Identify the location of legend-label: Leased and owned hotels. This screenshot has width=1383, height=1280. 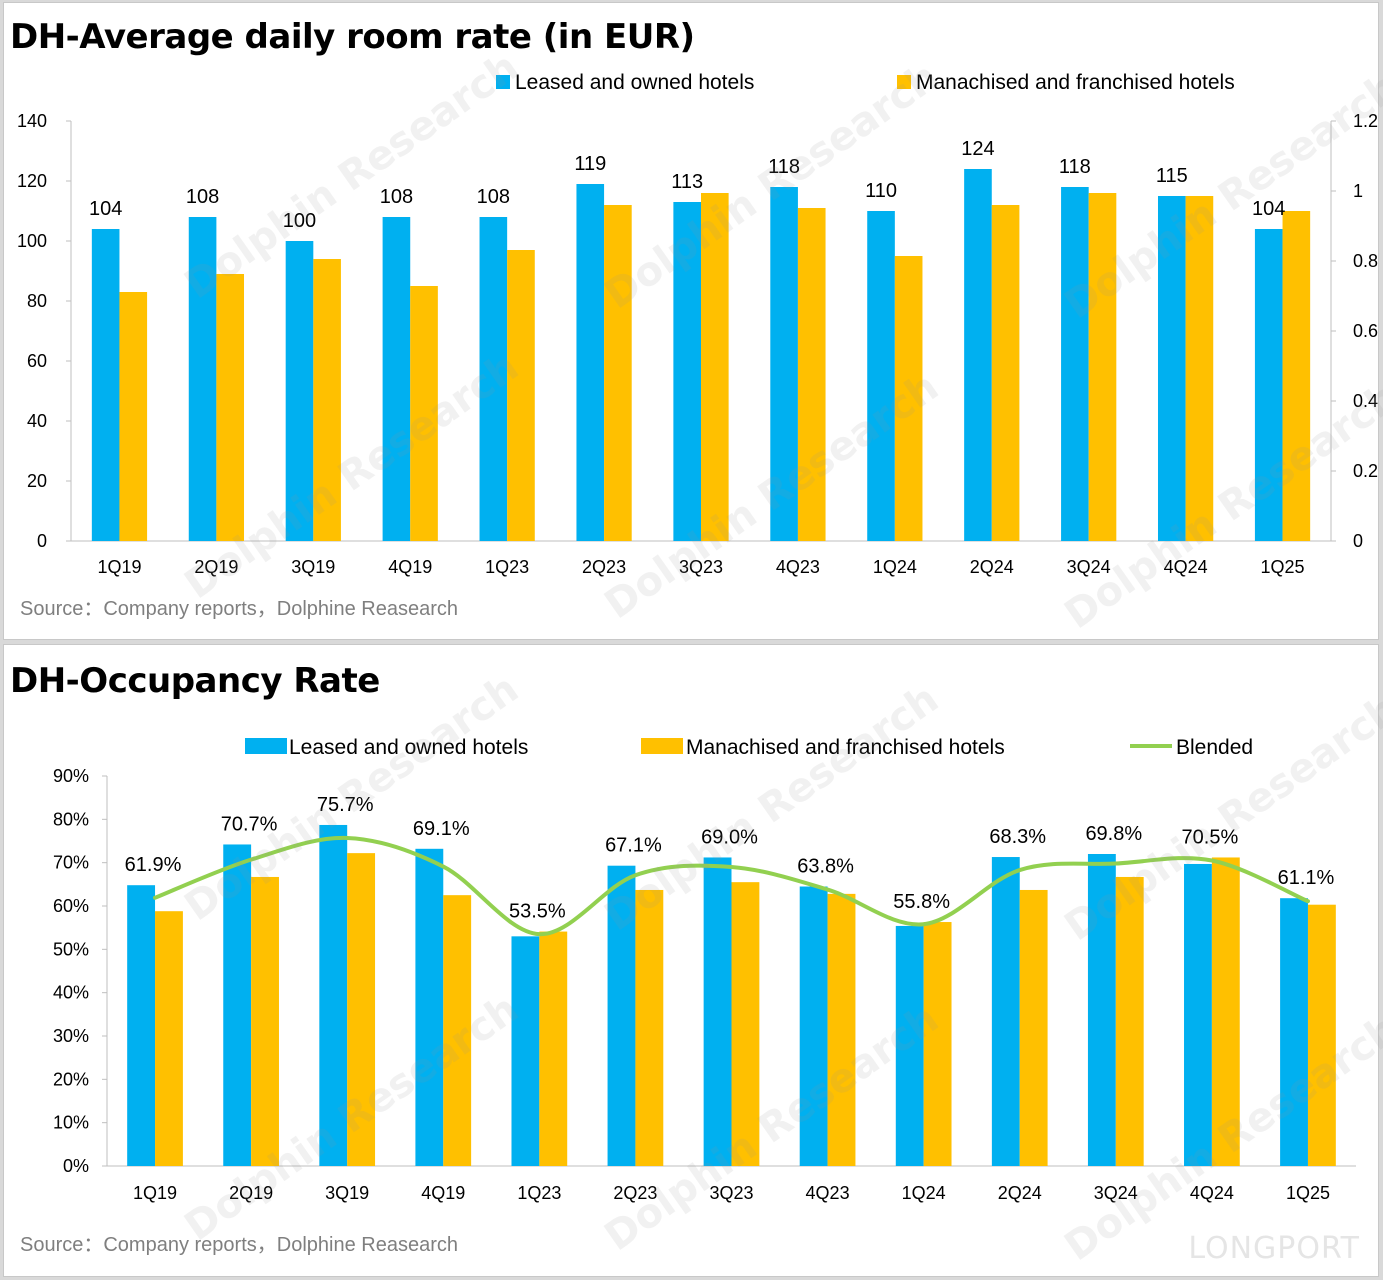
(634, 82).